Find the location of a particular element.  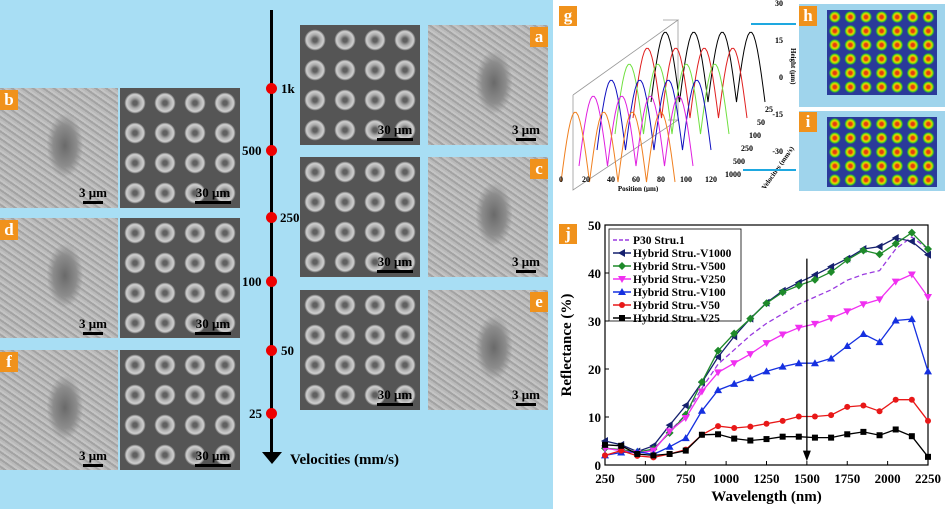

x-tick-label: 250 is located at coordinates (605, 478).